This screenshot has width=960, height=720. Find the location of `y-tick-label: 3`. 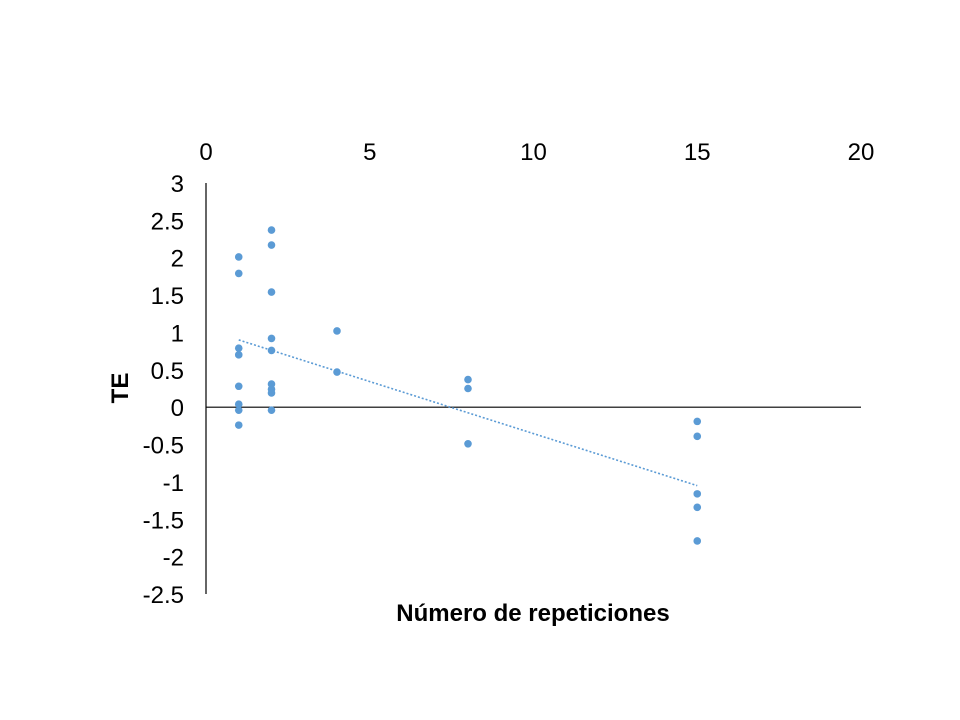

y-tick-label: 3 is located at coordinates (177, 184).